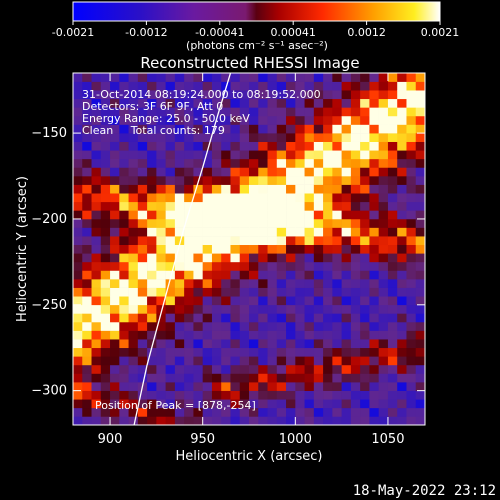 The image size is (500, 500). Describe the element at coordinates (293, 32) in the screenshot. I see `colorbar-tick-label: 0.00041` at that location.